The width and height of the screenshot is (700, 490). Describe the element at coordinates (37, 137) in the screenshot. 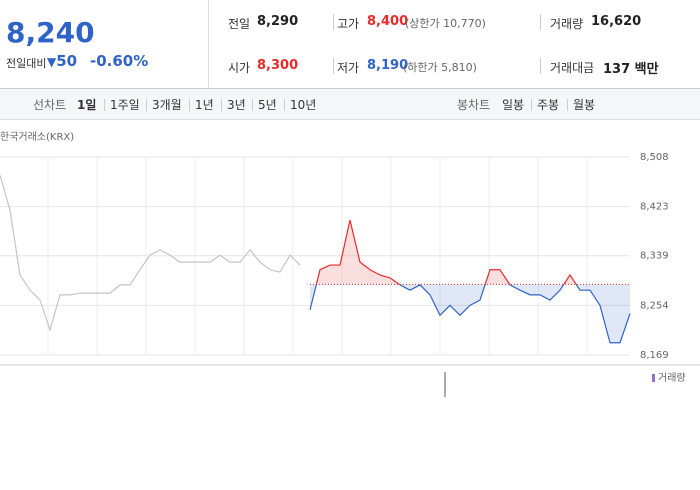

I see `source: 한국거래소(KRX)` at that location.